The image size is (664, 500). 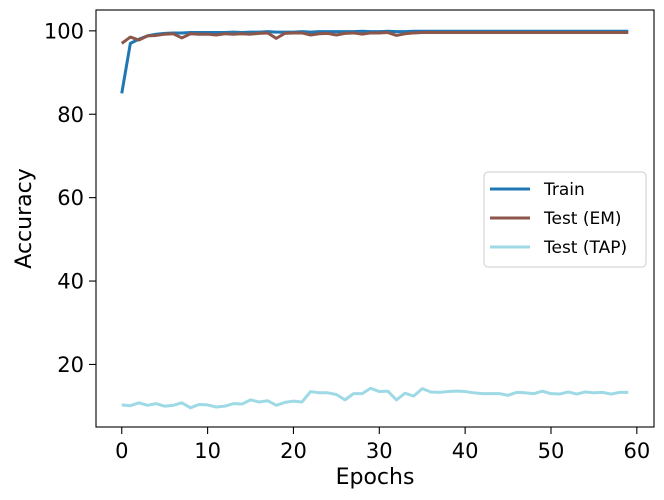 I want to click on x-tick-label: 30, so click(x=379, y=451).